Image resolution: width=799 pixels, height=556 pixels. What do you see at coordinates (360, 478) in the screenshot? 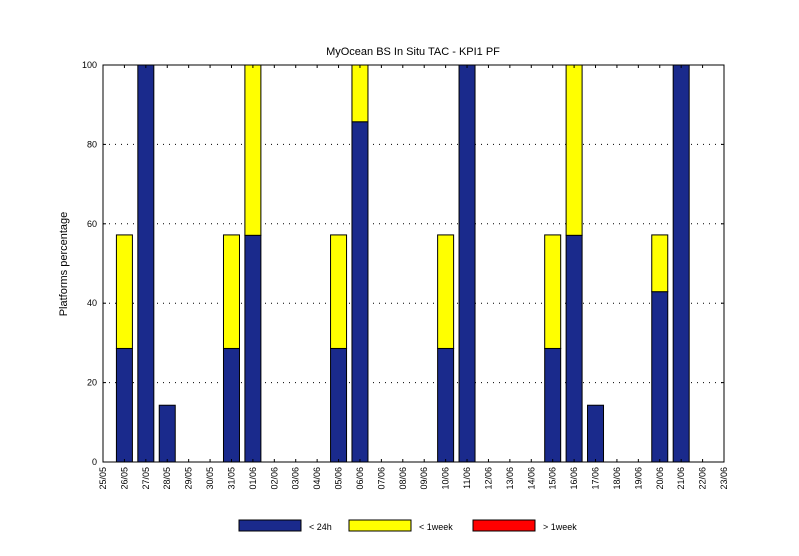
I see `x-tick-label-12: 06/06` at bounding box center [360, 478].